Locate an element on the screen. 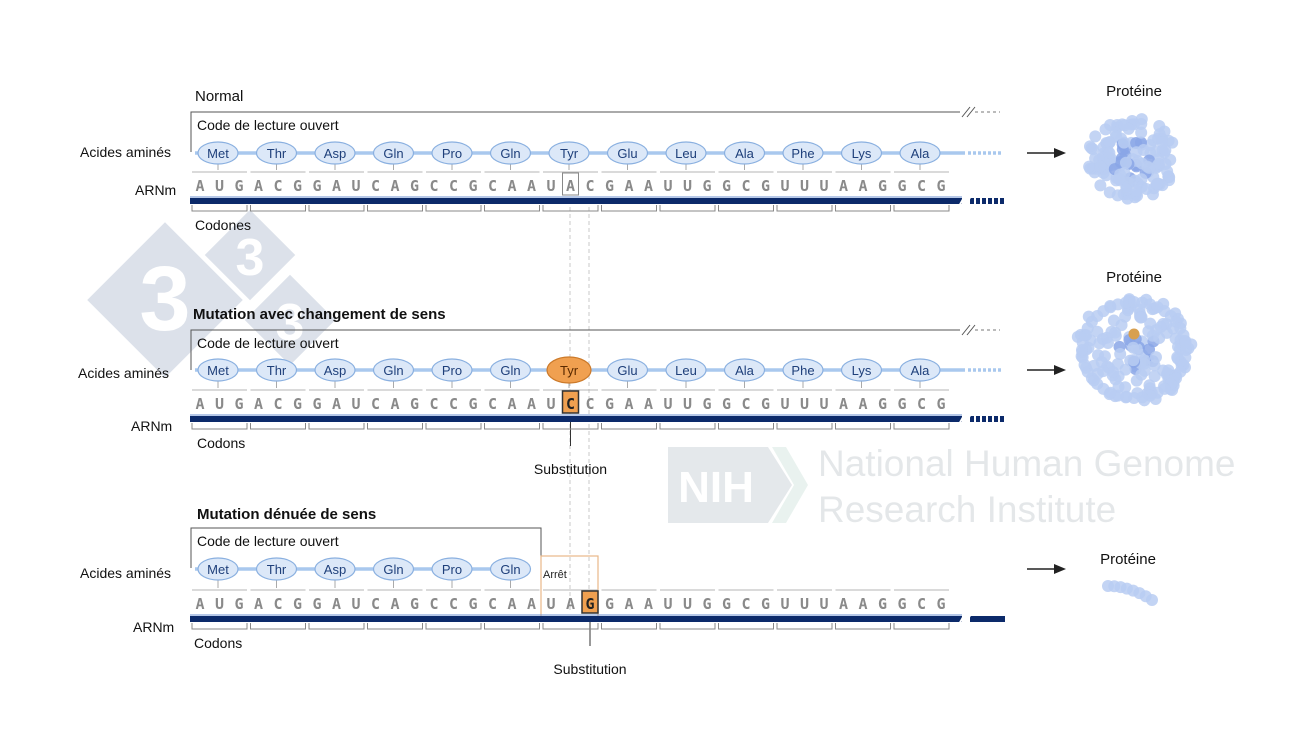 This screenshot has height=732, width=1300. badge-digit-1: 3 is located at coordinates (164, 299).